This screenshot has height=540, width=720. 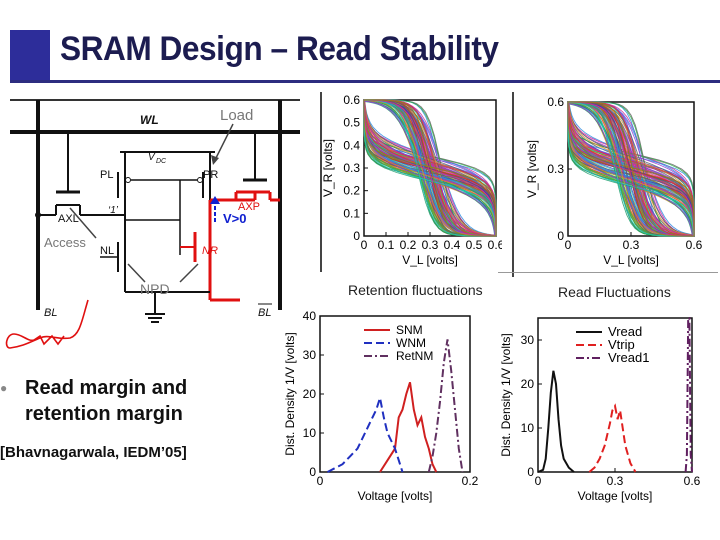 I want to click on series-line-wnm, so click(x=365, y=435).